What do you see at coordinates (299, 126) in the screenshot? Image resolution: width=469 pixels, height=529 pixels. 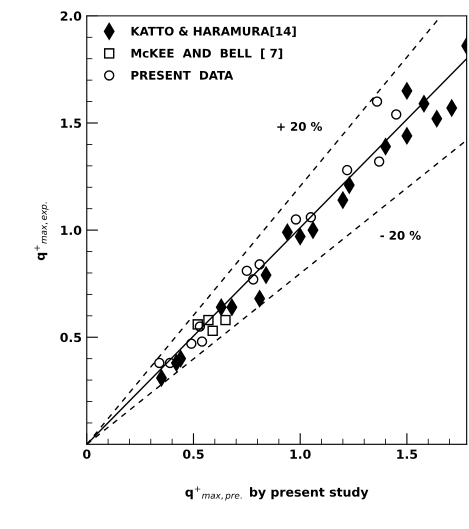 I see `series-label: + 20 %` at bounding box center [299, 126].